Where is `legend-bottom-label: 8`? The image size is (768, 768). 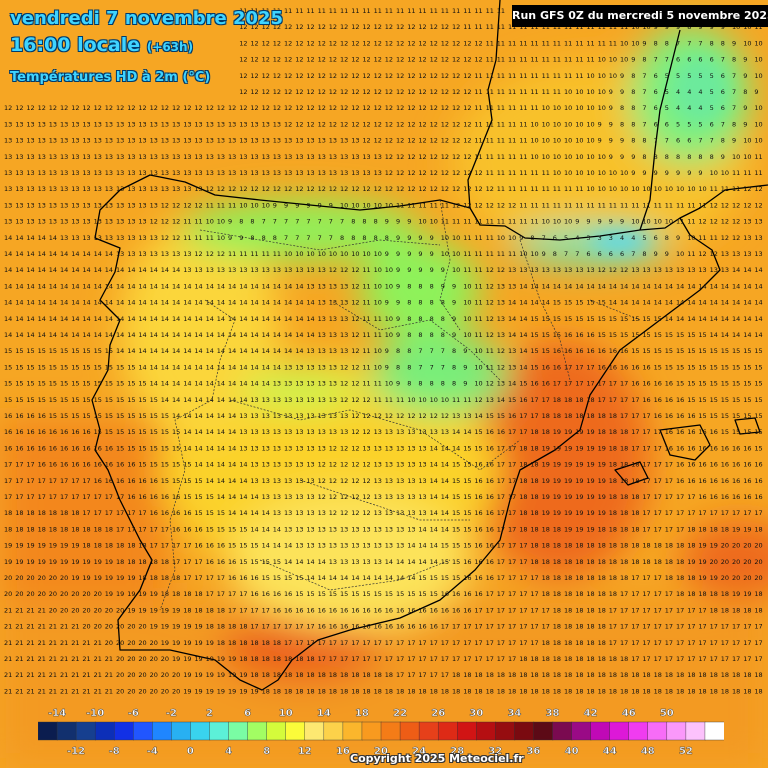
legend-bottom-label: 8 is located at coordinates (266, 751).